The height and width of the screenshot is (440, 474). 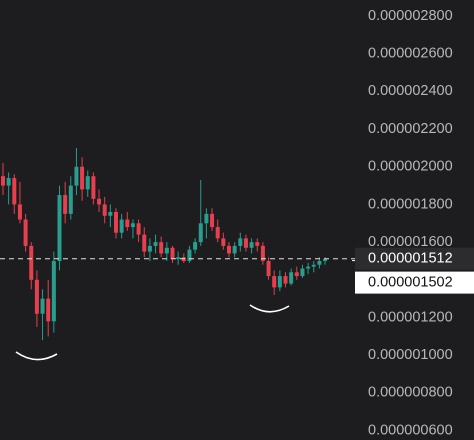 What do you see at coordinates (410, 129) in the screenshot?
I see `y-tick-label: 0.000002200` at bounding box center [410, 129].